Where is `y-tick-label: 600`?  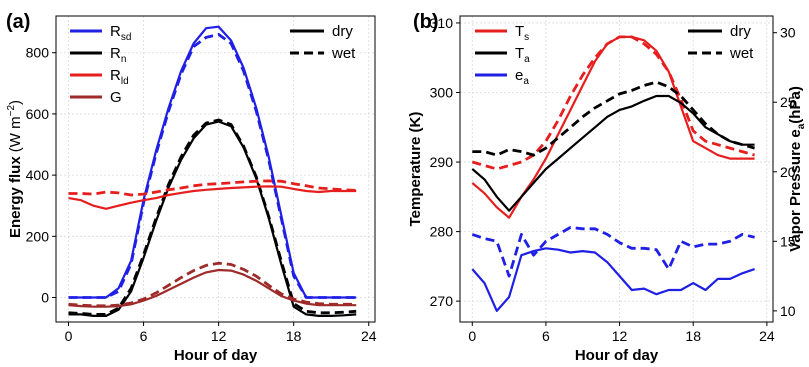 y-tick-label: 600 is located at coordinates (38, 114).